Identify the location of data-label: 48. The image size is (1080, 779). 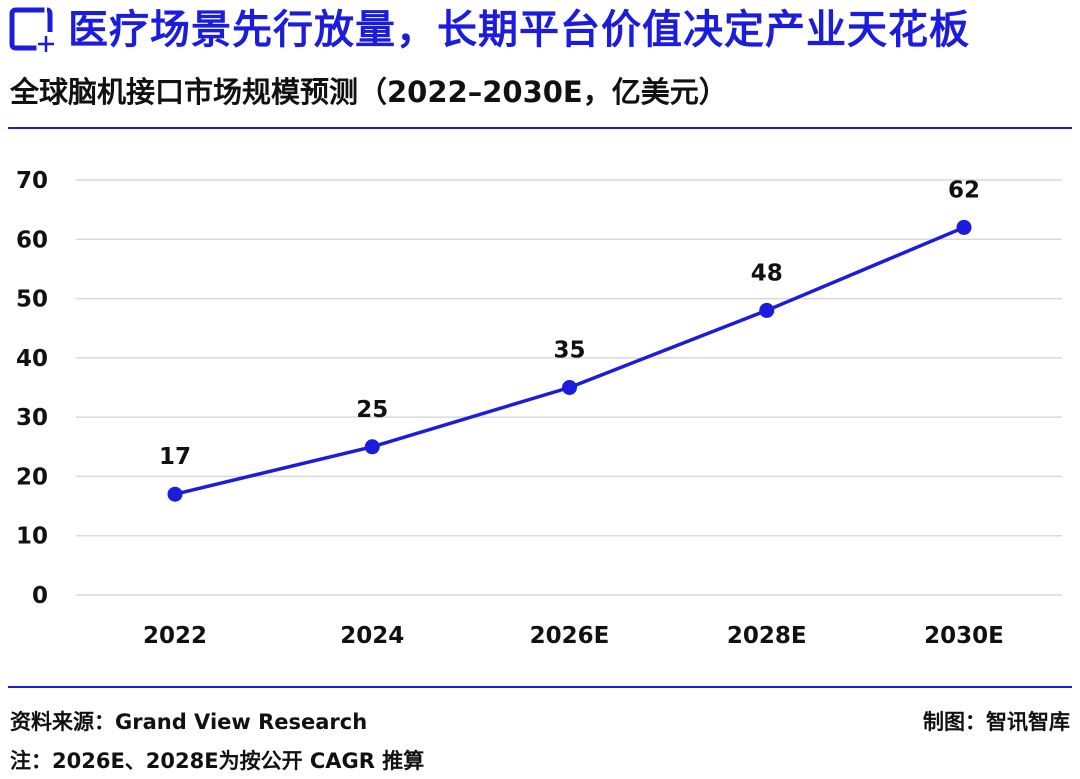
(767, 273).